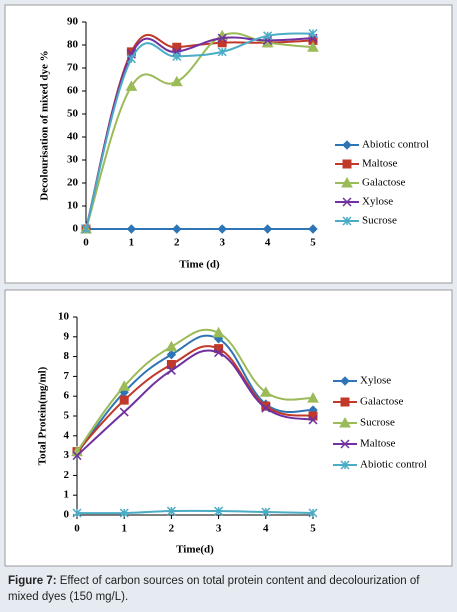 Image resolution: width=457 pixels, height=612 pixels. I want to click on y-tick-label: 9, so click(67, 336).